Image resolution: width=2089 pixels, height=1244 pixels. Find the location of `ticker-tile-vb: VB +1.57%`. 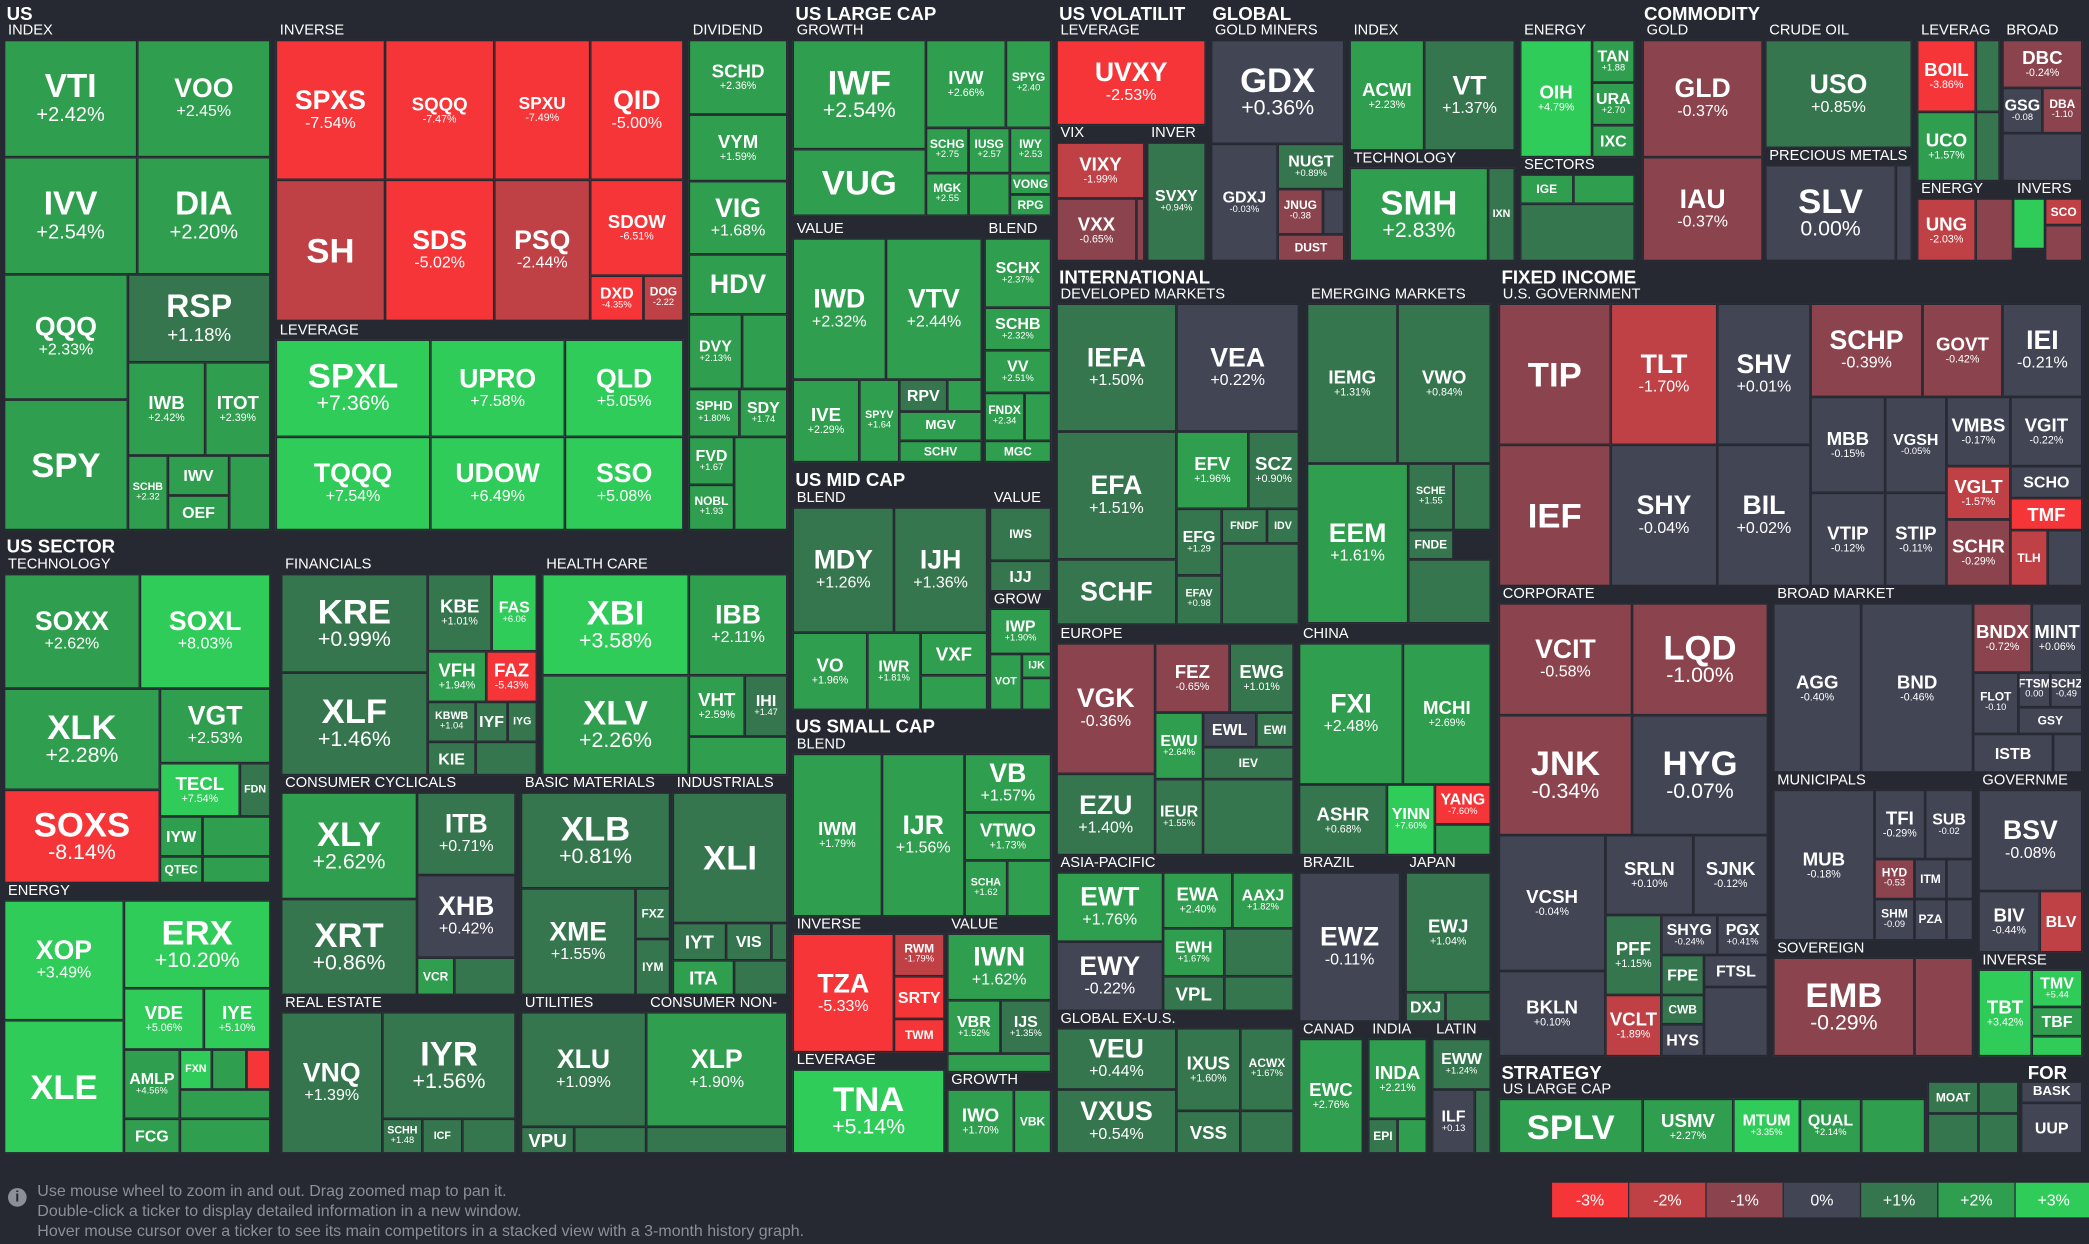

ticker-tile-vb: VB +1.57% is located at coordinates (1008, 783).